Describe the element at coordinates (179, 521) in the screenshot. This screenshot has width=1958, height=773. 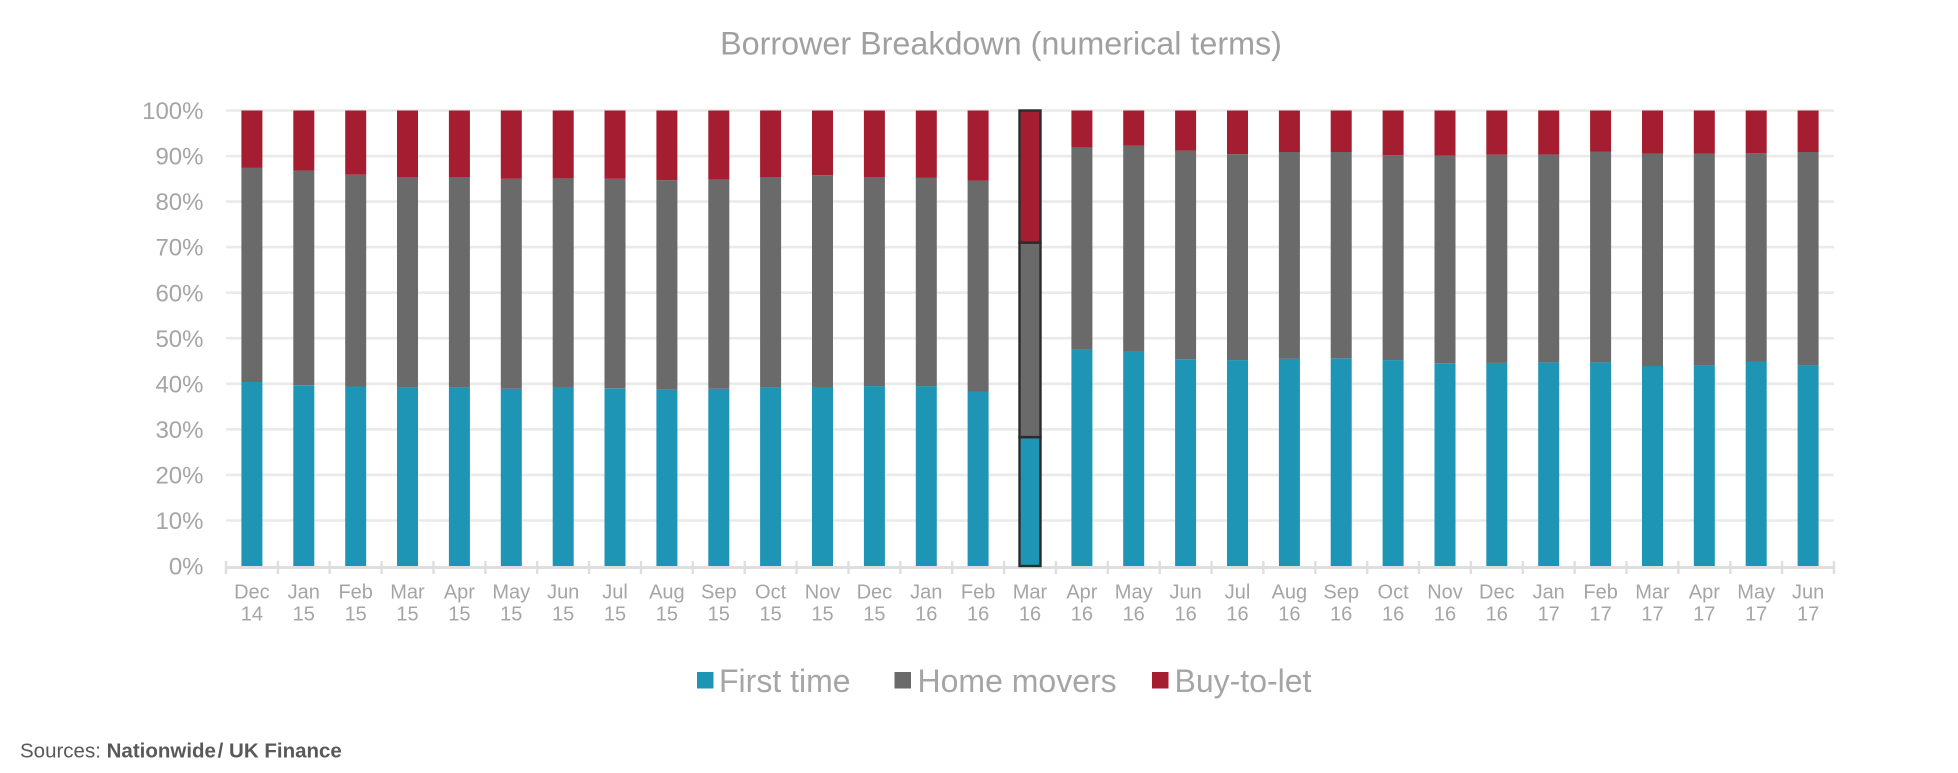
I see `svg-text: 10%` at that location.